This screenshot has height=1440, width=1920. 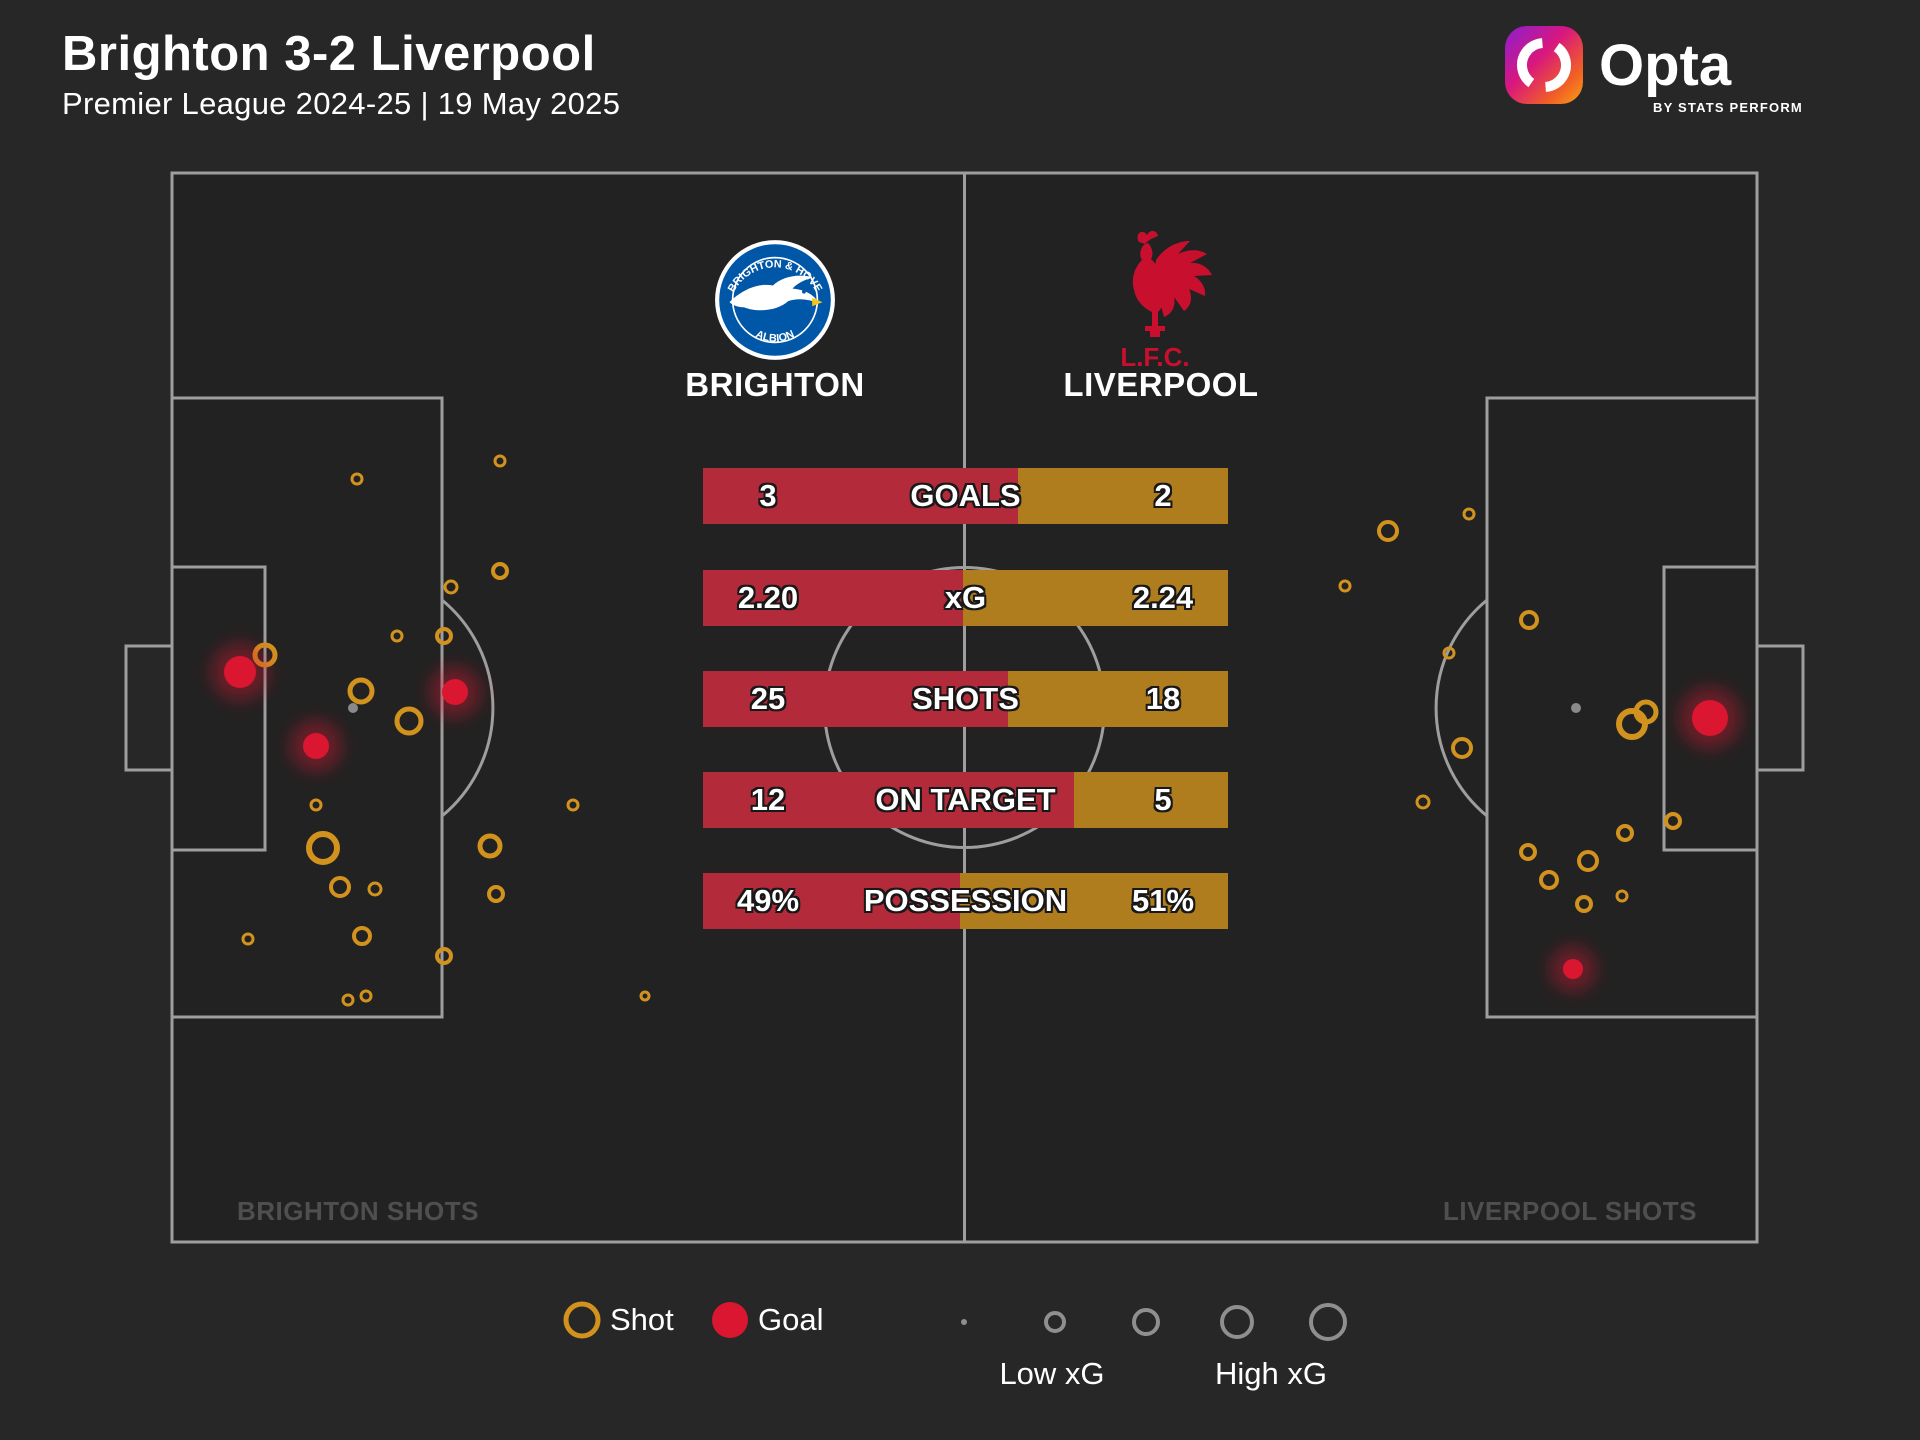 I want to click on svg-text: ALBION, so click(x=775, y=336).